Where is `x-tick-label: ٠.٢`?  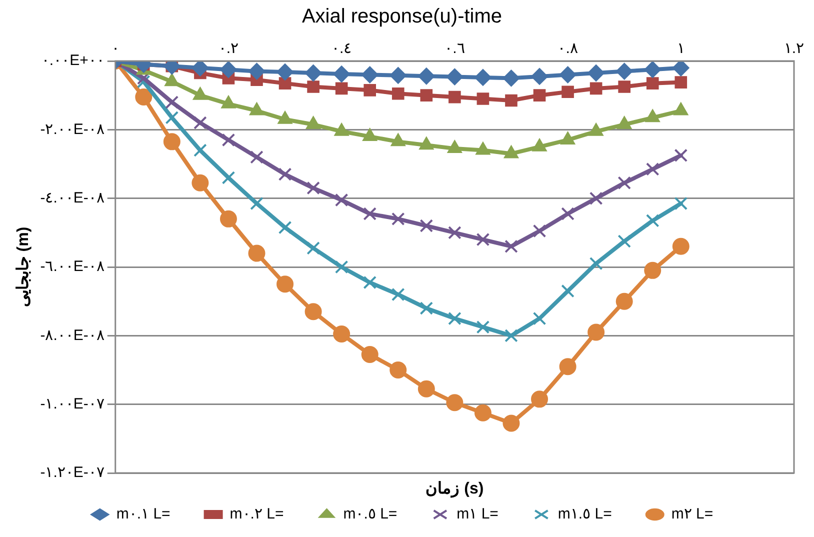 x-tick-label: ٠.٢ is located at coordinates (228, 49).